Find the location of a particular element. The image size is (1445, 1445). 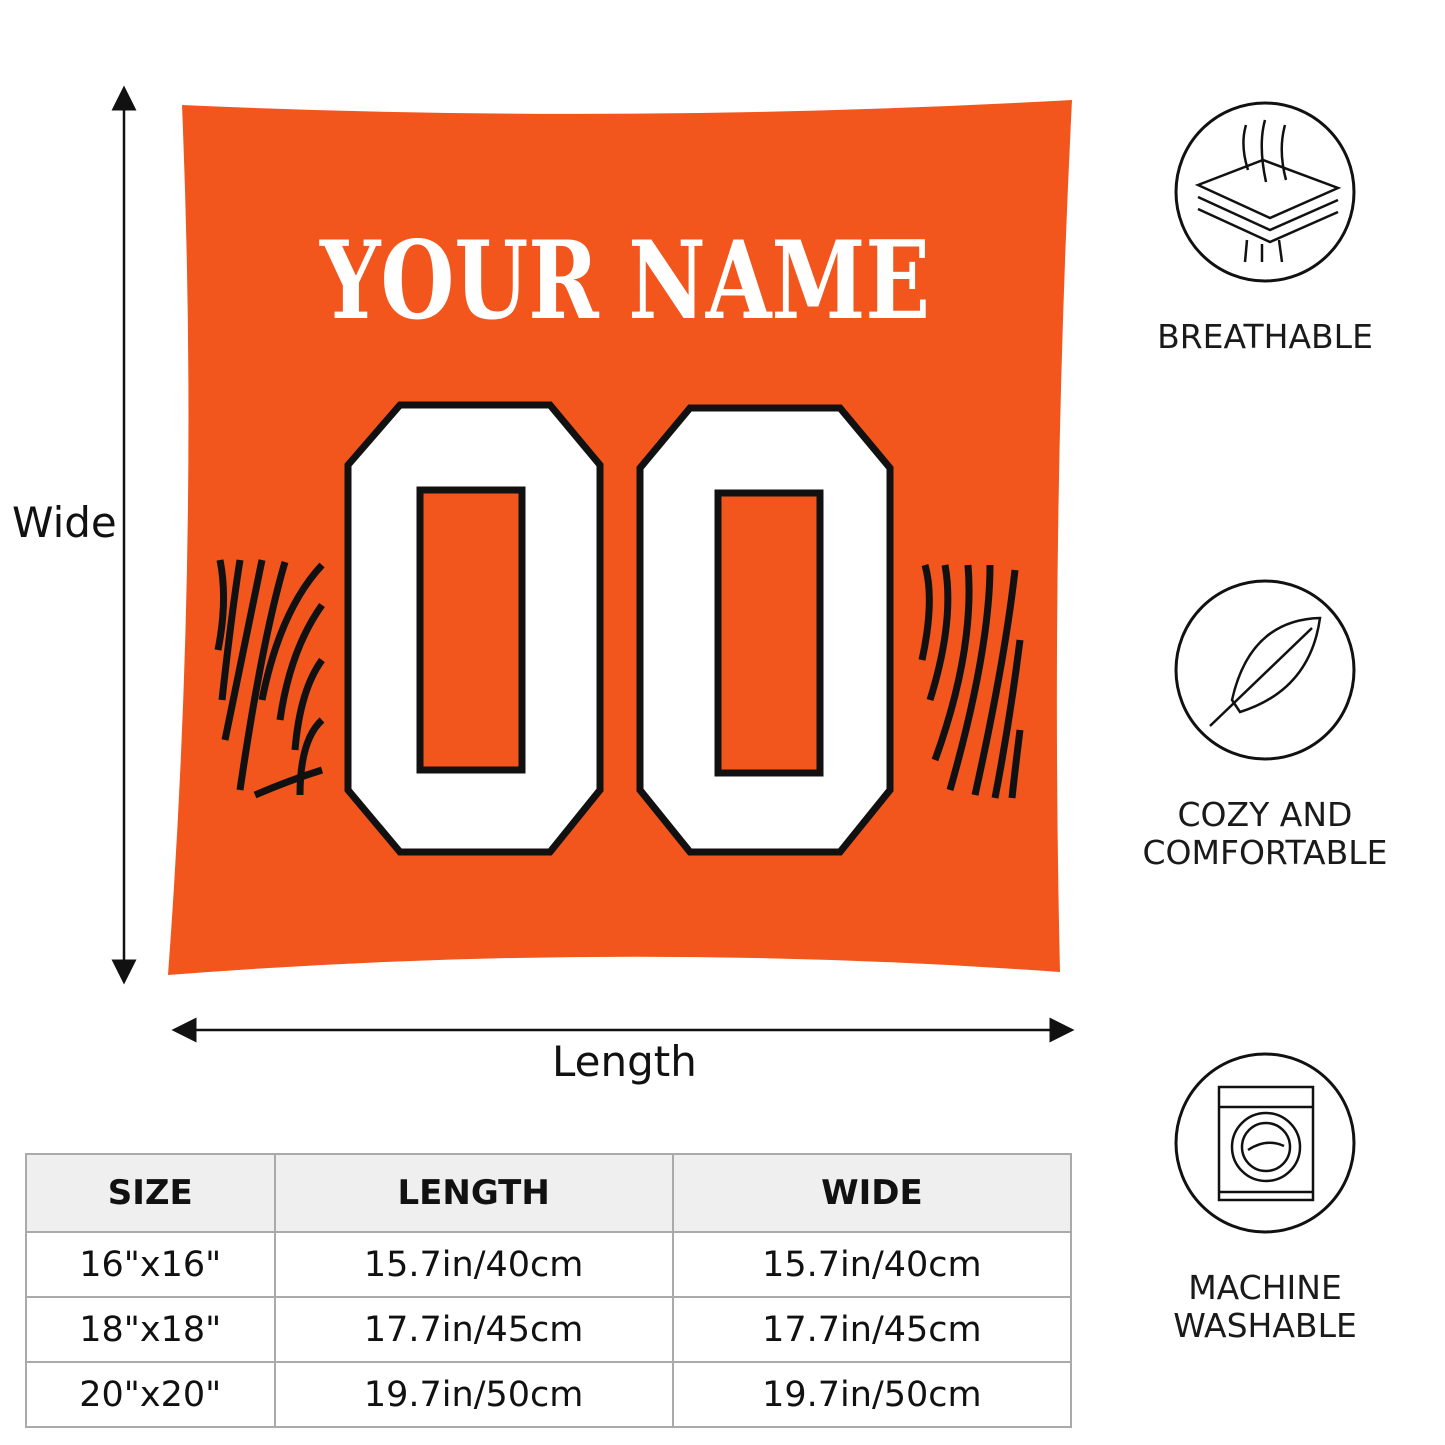

feature-washable-label: MACHINE WASHABLE is located at coordinates (1265, 1307).